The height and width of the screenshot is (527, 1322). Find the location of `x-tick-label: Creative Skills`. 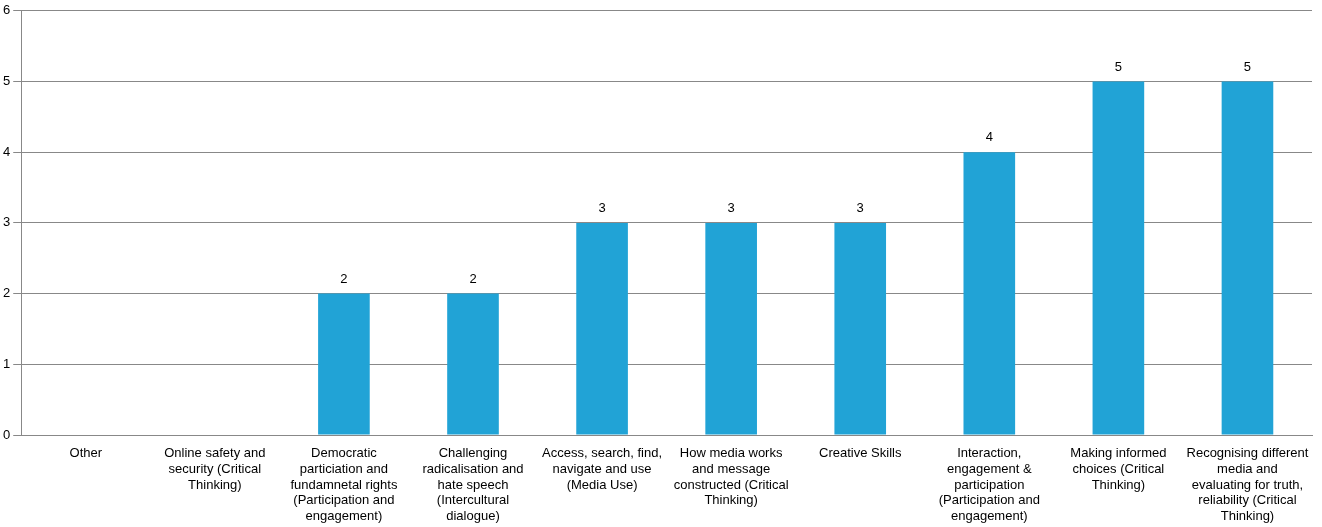

x-tick-label: Creative Skills is located at coordinates (860, 453).